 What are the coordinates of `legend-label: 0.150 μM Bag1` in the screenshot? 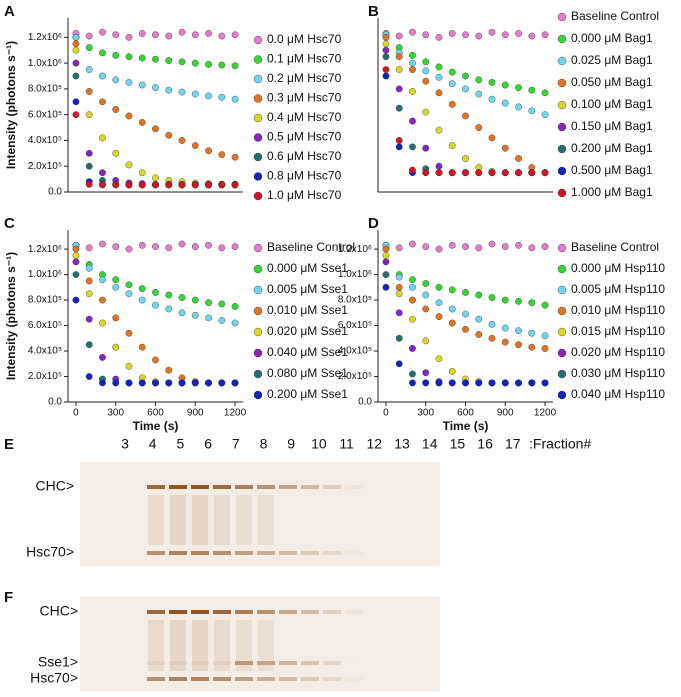 It's located at (612, 126).